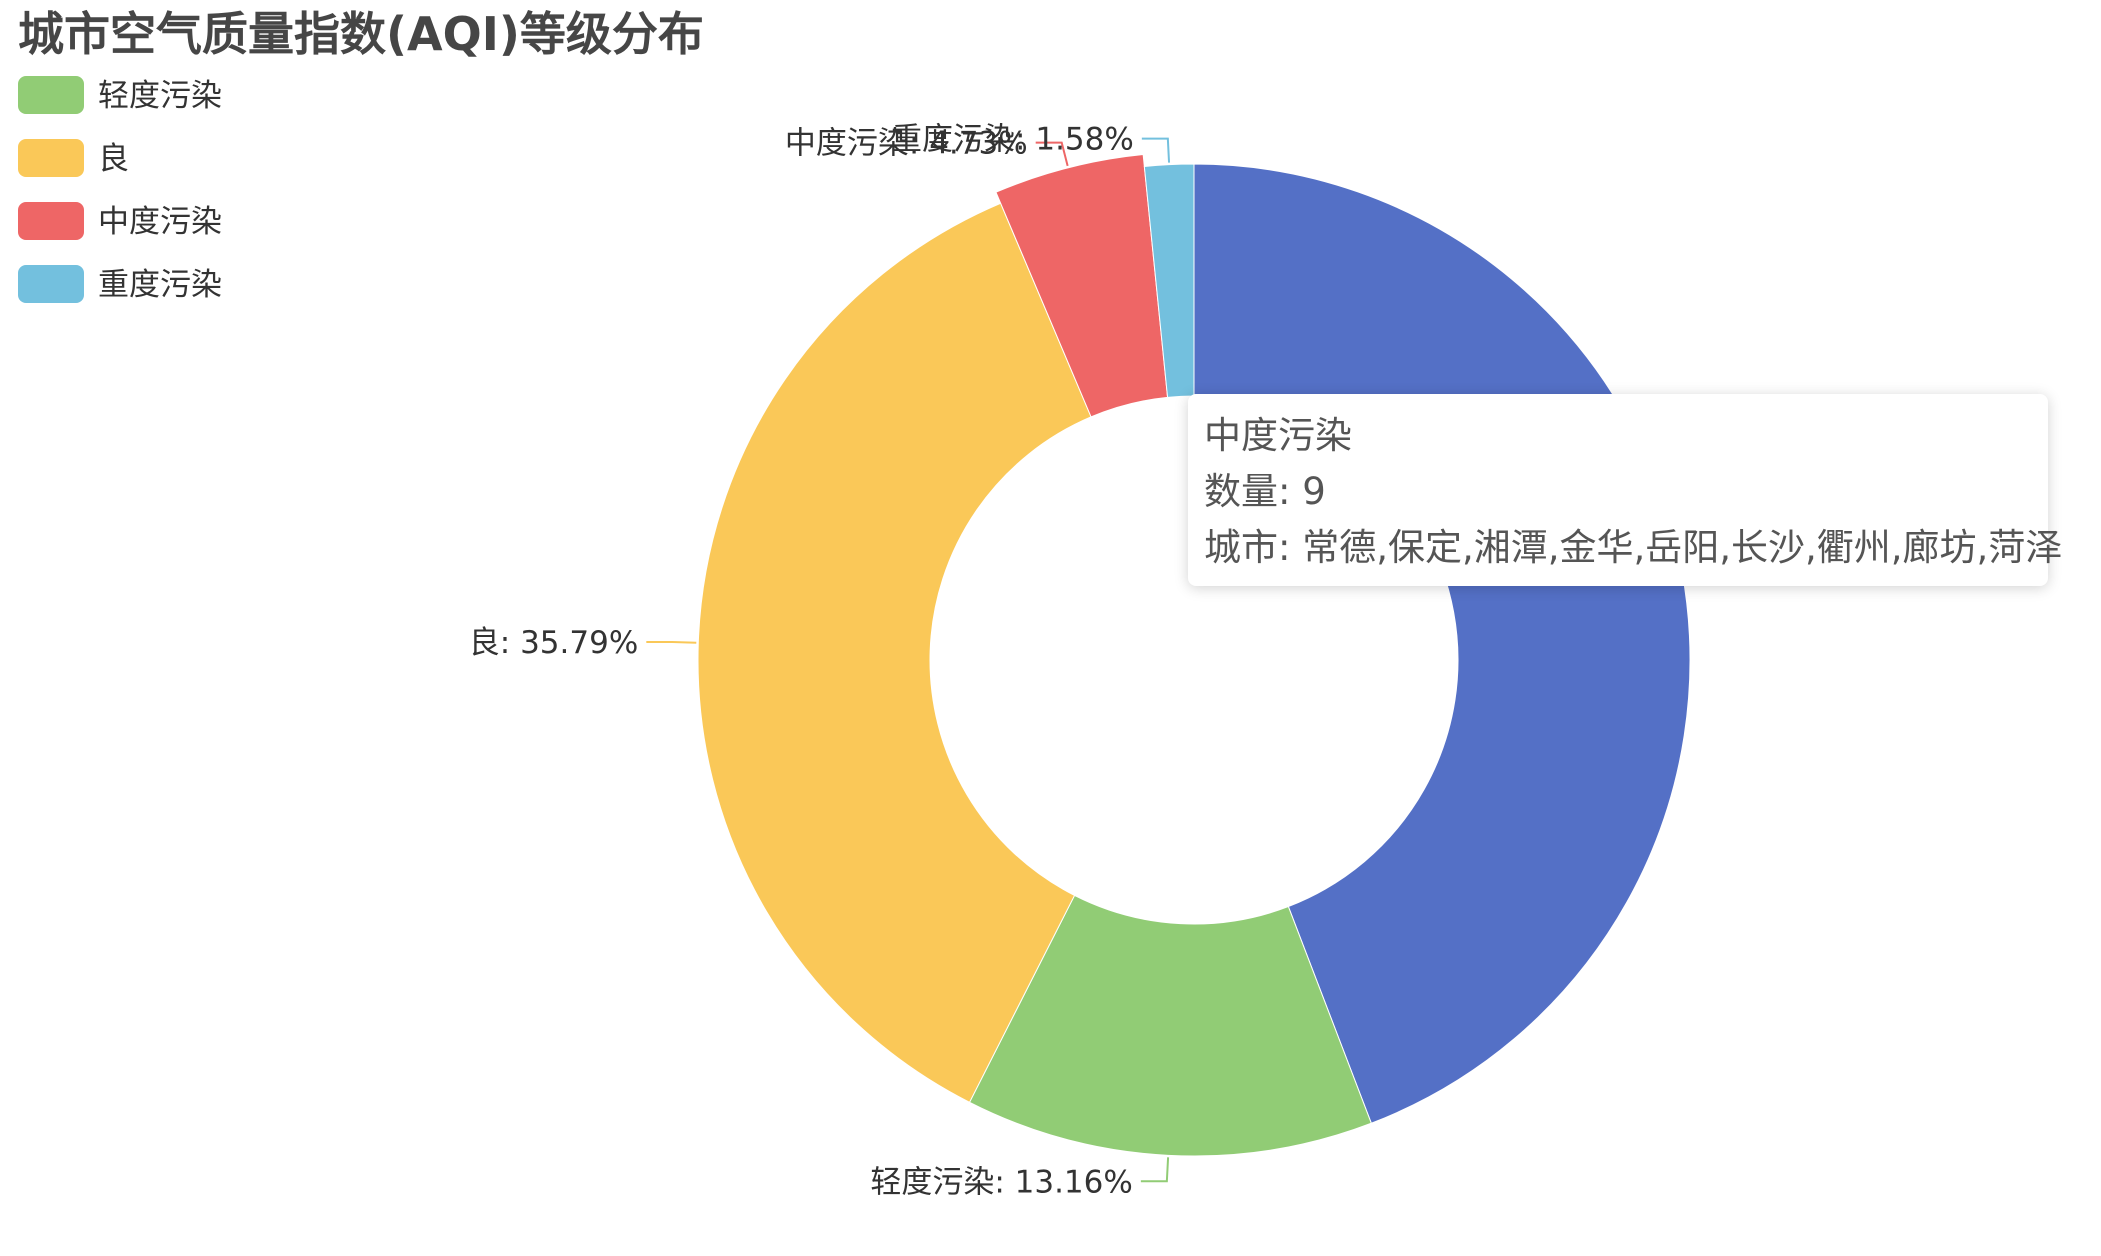 The image size is (2101, 1256). Describe the element at coordinates (160, 96) in the screenshot. I see `legend-label: 轻度污染` at that location.